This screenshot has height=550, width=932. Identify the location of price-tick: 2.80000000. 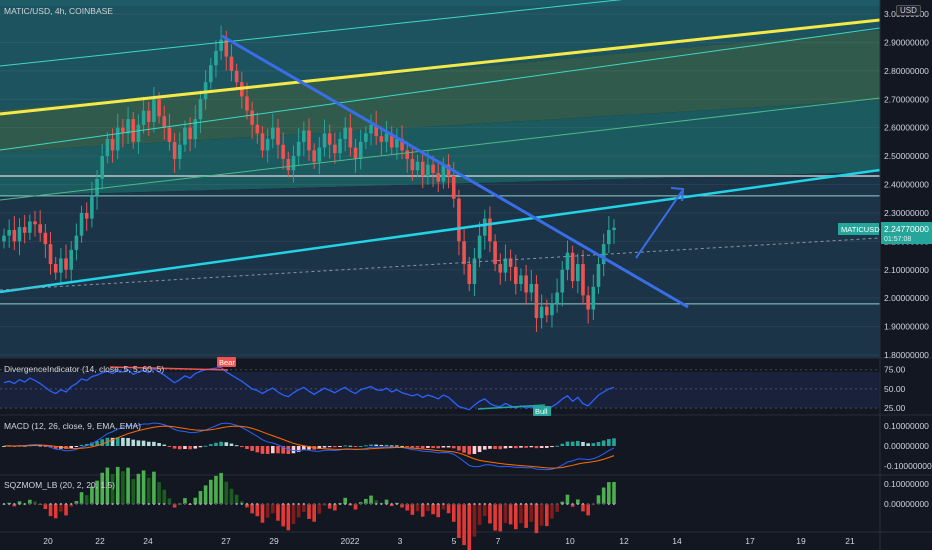
(906, 71).